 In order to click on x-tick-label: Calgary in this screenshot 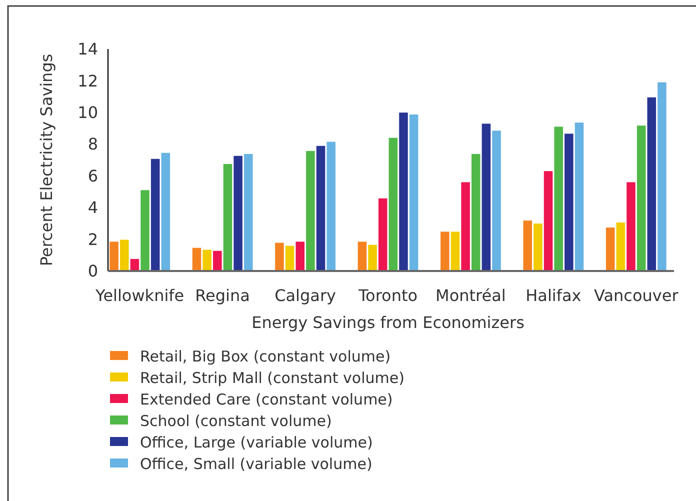, I will do `click(305, 295)`.